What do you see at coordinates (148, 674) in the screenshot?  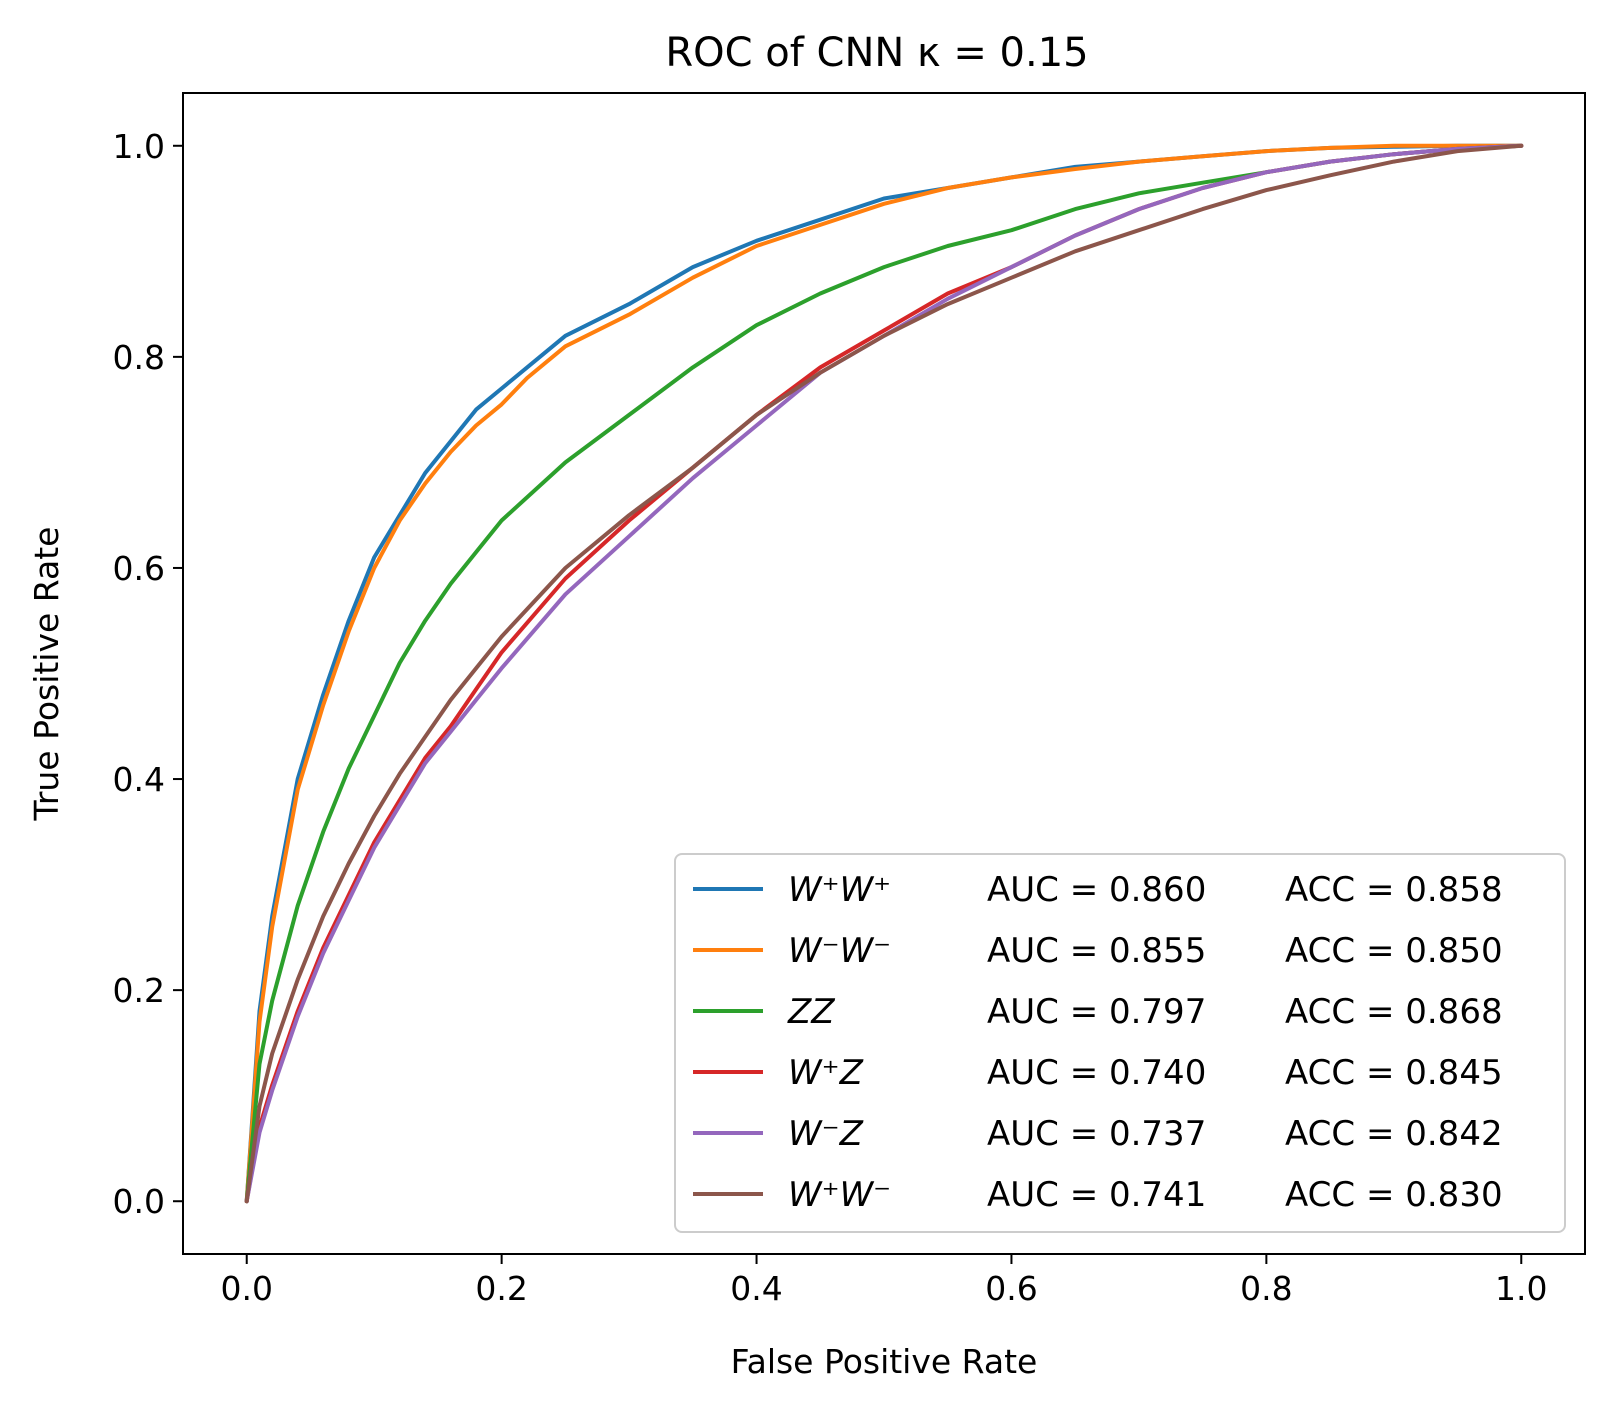 I see `y-axis: 0.0 0.2 0.4 0.6 0.8 1.0` at bounding box center [148, 674].